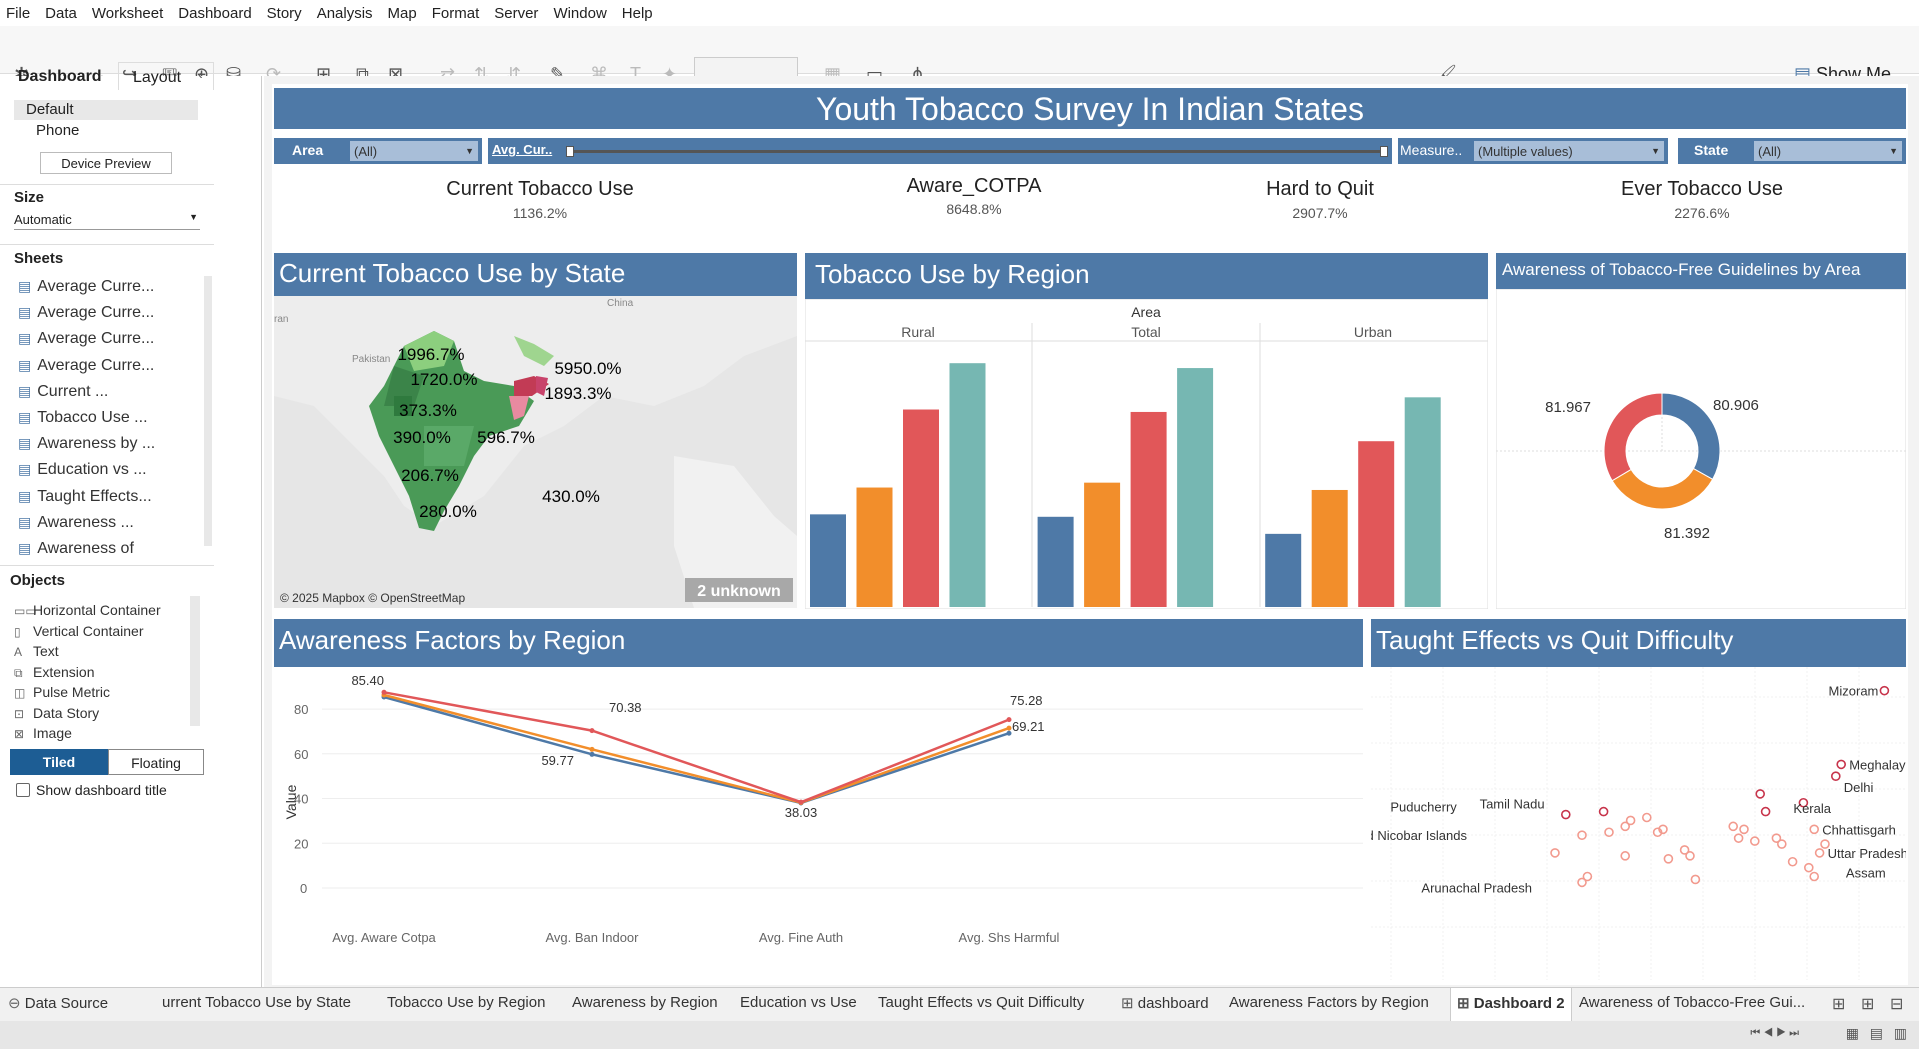 The image size is (1919, 1049). What do you see at coordinates (106, 110) in the screenshot?
I see `device-default: Default` at bounding box center [106, 110].